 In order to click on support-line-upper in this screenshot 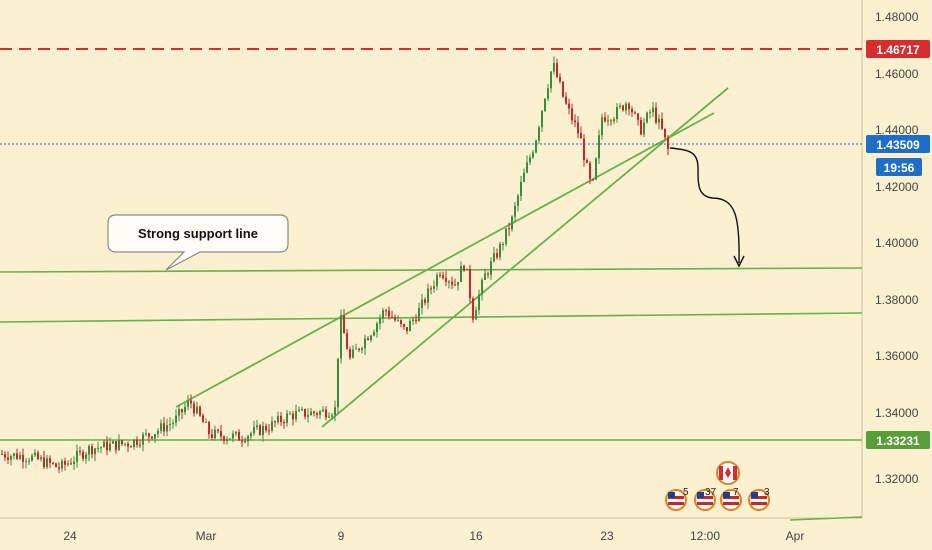, I will do `click(431, 270)`.